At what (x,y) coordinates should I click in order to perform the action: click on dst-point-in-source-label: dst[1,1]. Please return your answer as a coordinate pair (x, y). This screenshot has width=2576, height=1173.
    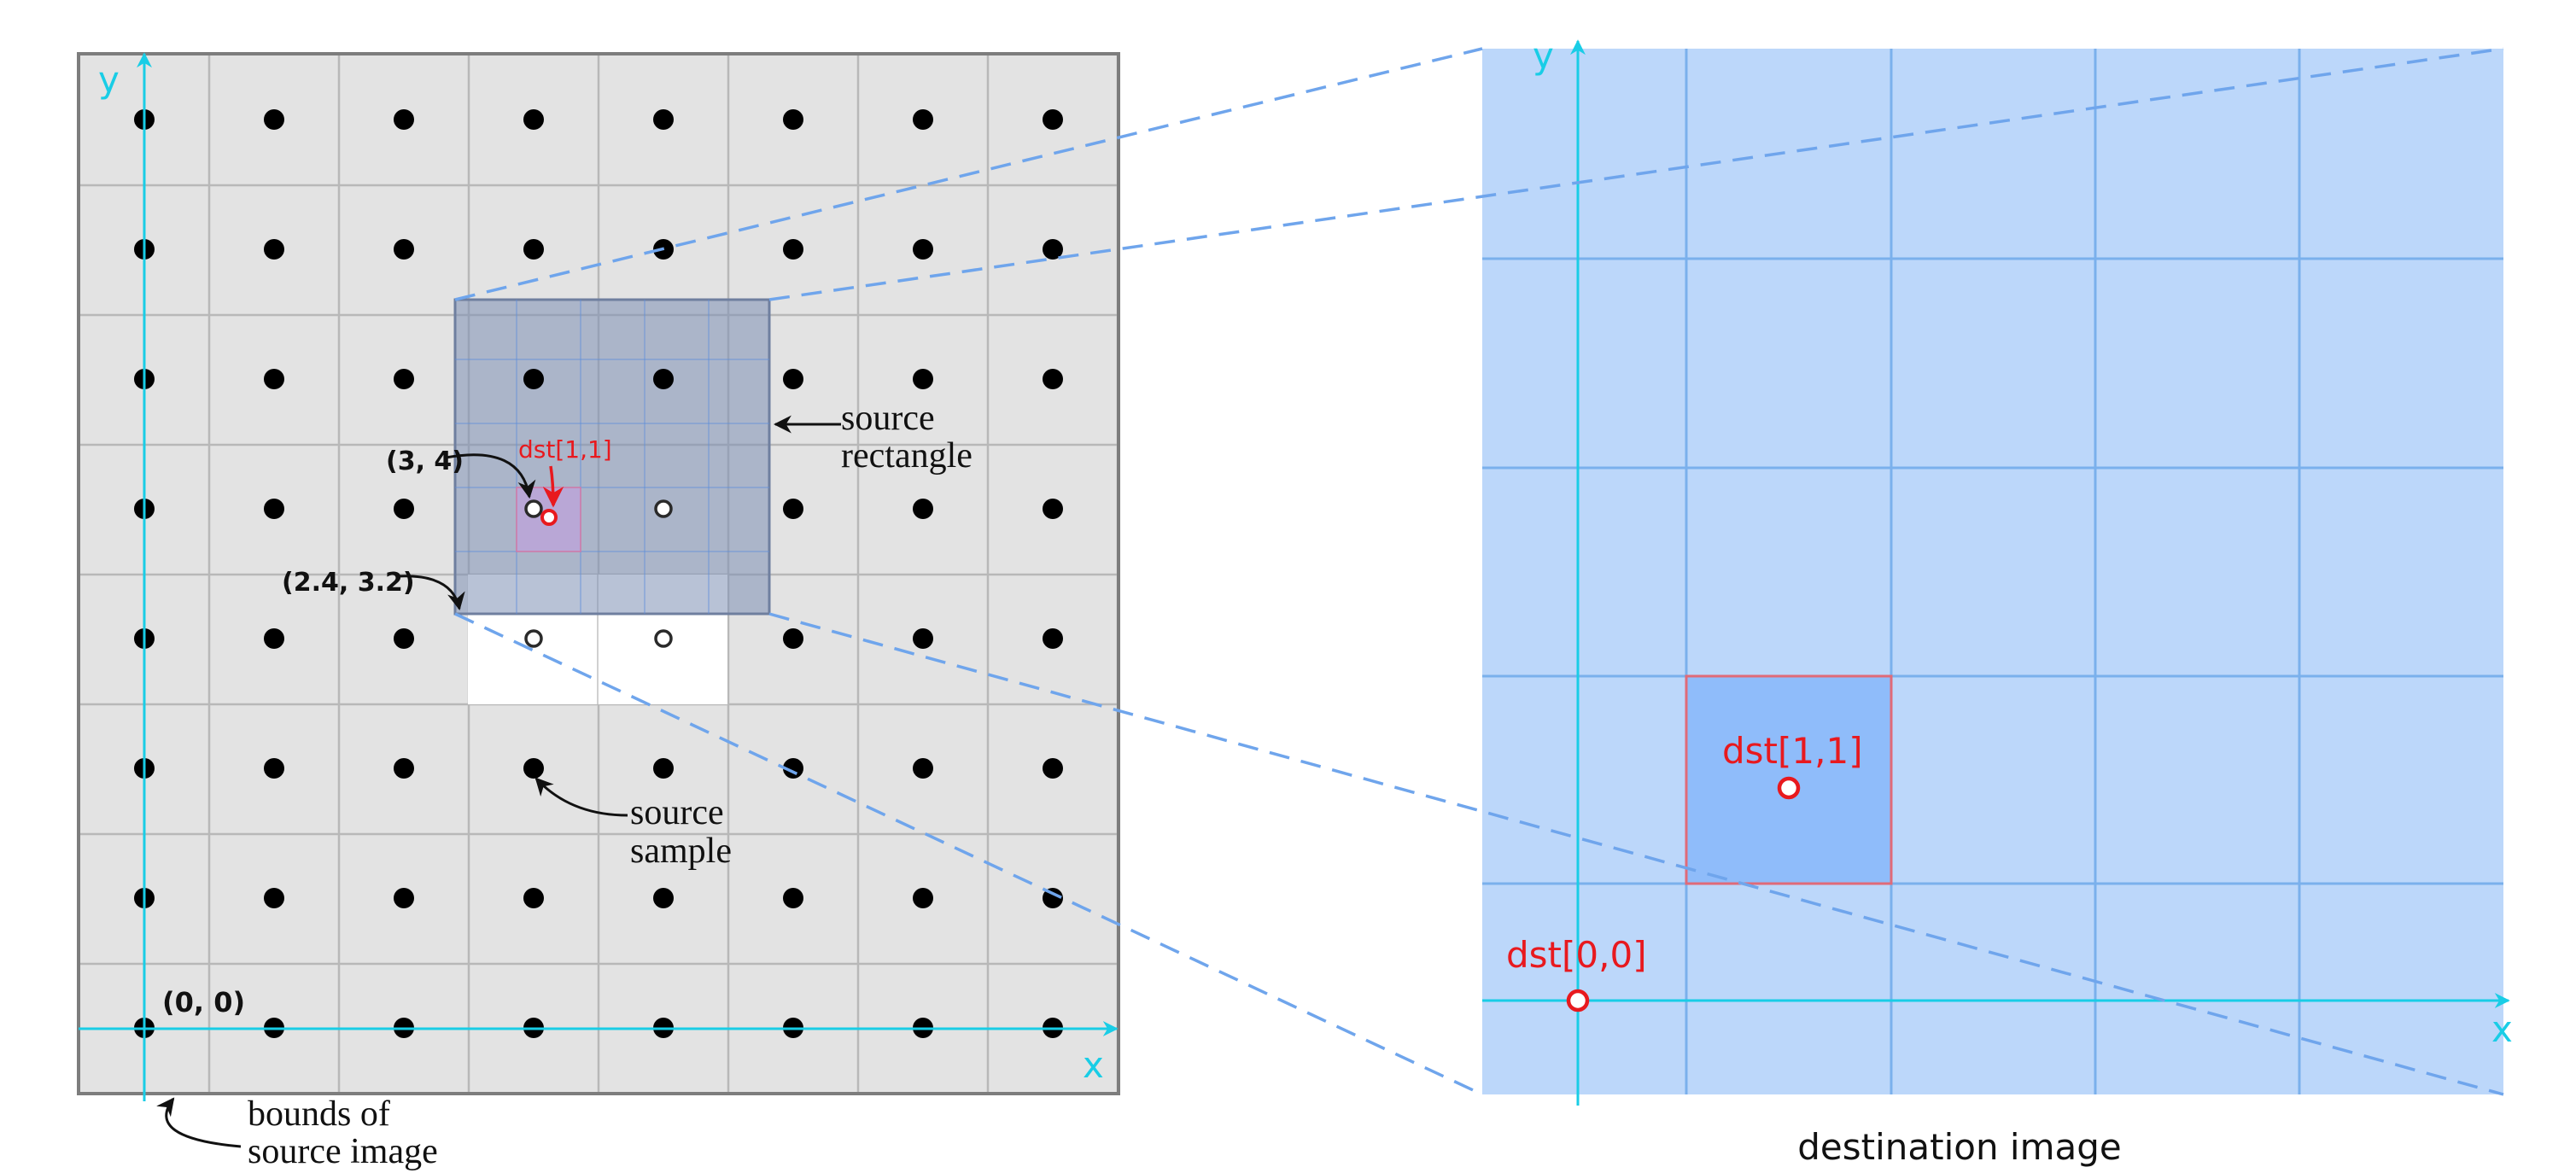
    Looking at the image, I should click on (565, 449).